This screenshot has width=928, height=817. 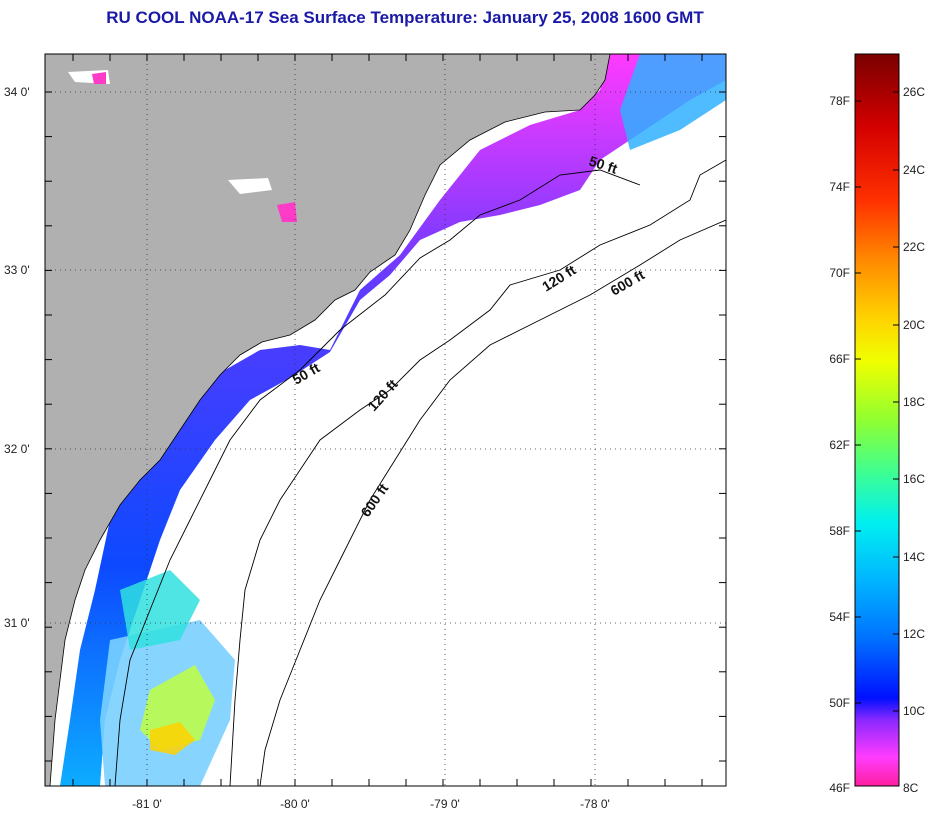 What do you see at coordinates (914, 170) in the screenshot?
I see `colorbar-c-24: 24C` at bounding box center [914, 170].